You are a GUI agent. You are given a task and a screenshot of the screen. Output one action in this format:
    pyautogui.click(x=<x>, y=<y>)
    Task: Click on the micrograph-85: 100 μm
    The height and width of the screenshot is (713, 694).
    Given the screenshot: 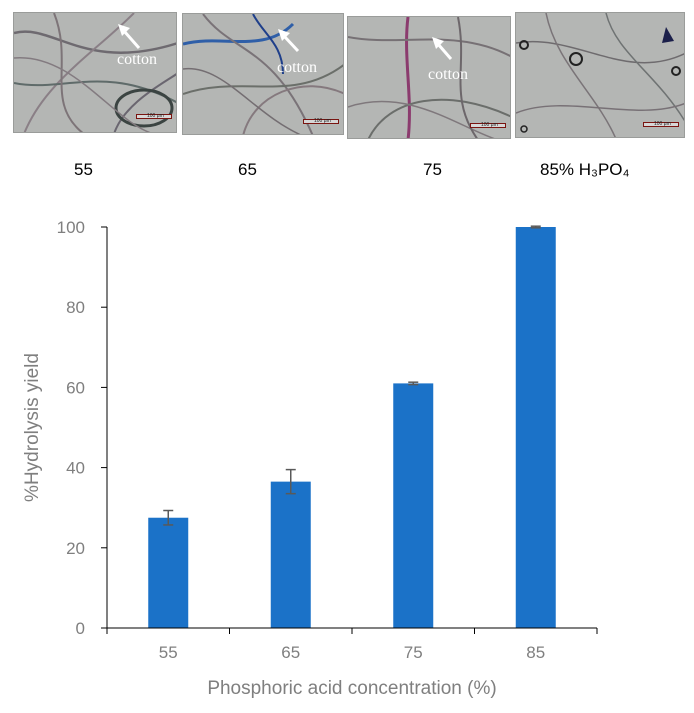 What is the action you would take?
    pyautogui.click(x=600, y=75)
    